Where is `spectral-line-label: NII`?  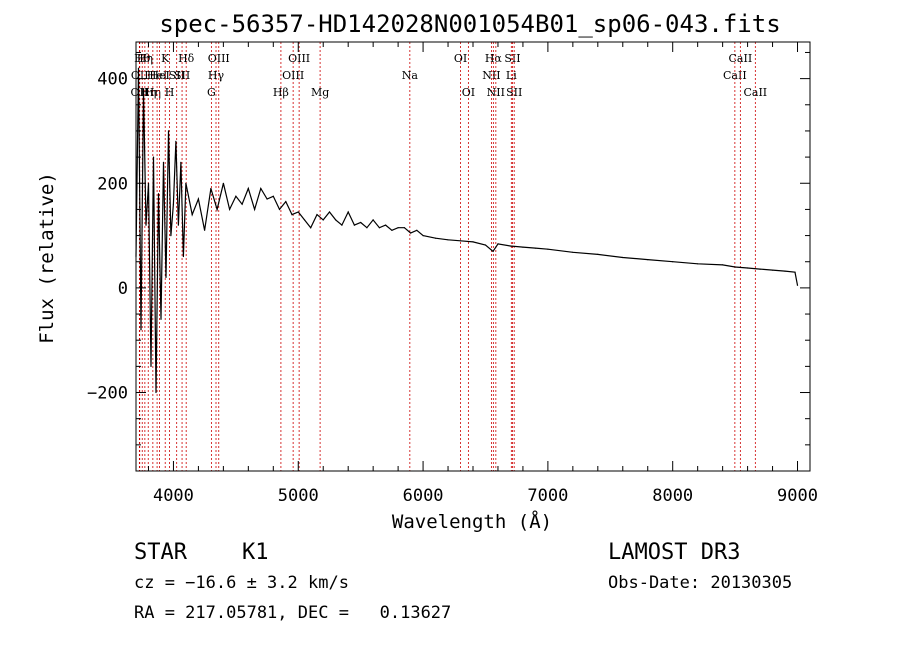
spectral-line-label: NII is located at coordinates (496, 92).